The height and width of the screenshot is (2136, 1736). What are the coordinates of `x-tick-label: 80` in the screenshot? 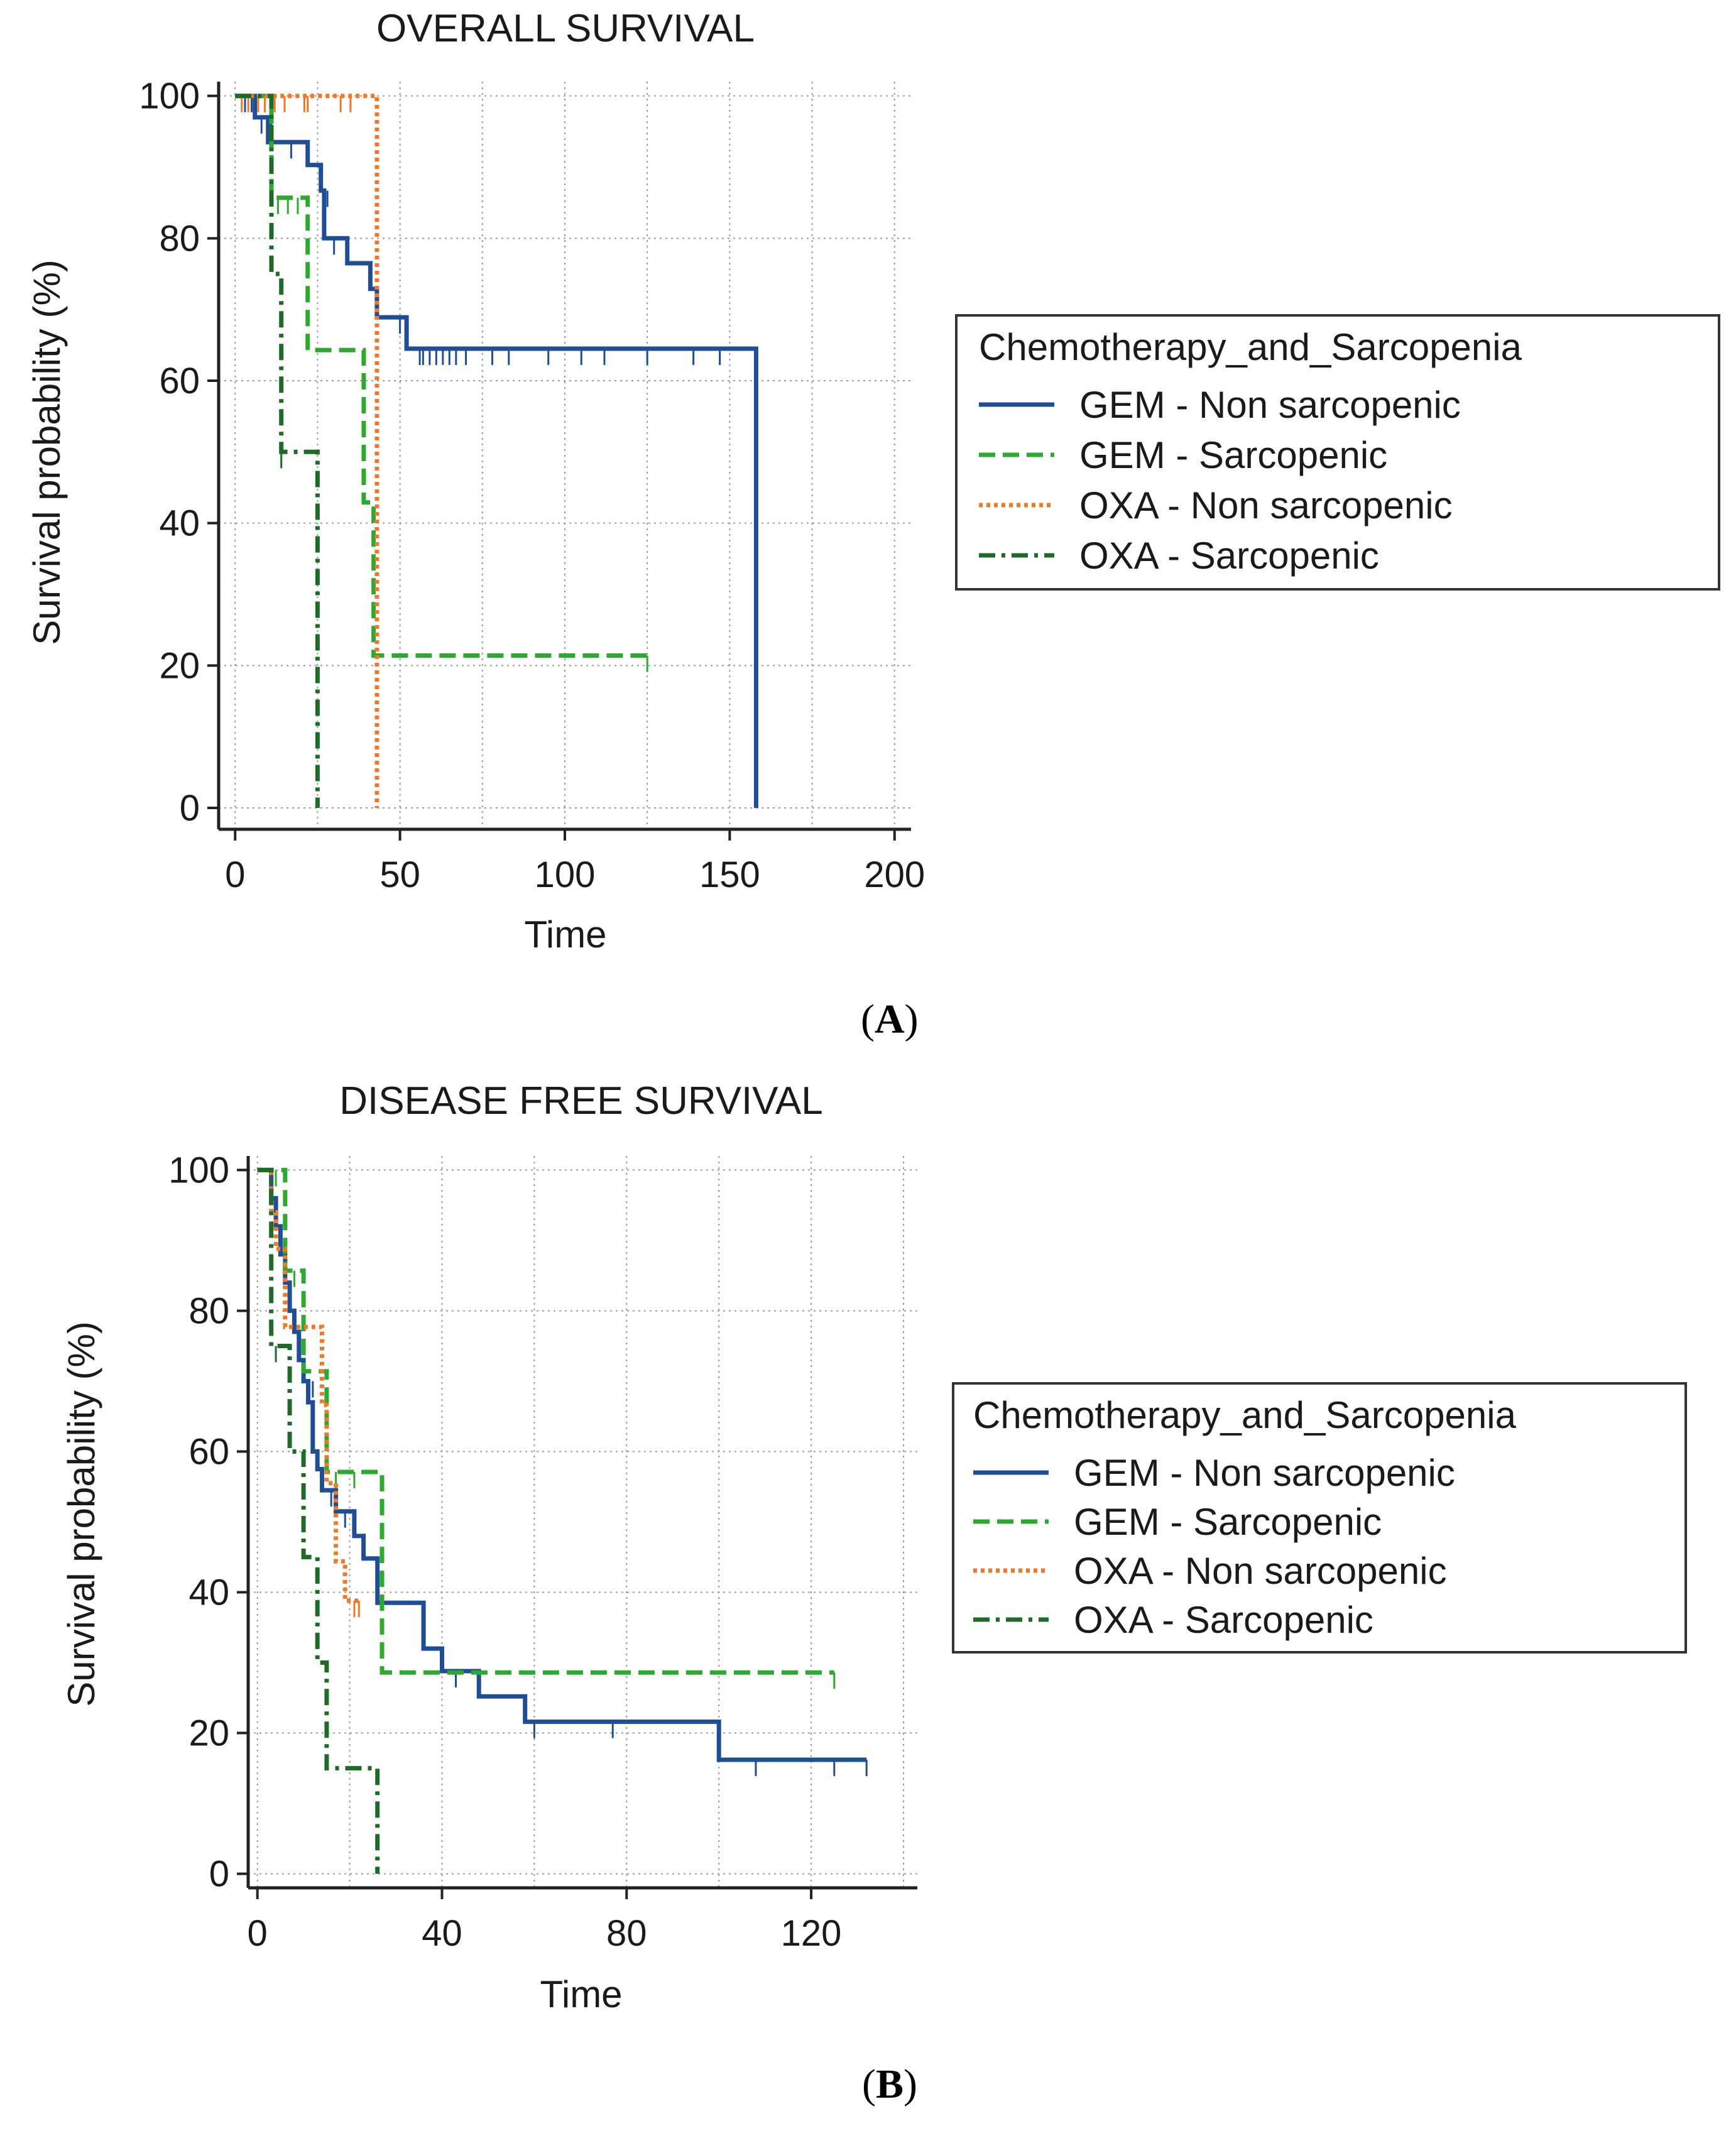 It's located at (626, 1934).